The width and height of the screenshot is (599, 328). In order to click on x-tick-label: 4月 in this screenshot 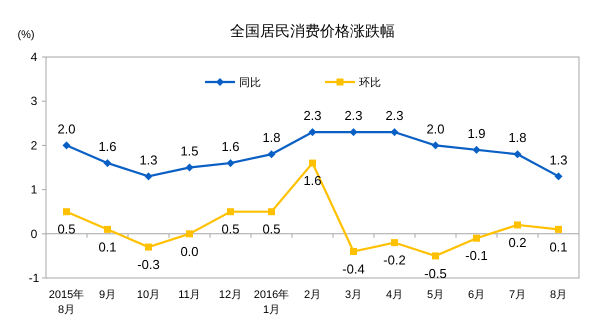, I will do `click(395, 295)`.